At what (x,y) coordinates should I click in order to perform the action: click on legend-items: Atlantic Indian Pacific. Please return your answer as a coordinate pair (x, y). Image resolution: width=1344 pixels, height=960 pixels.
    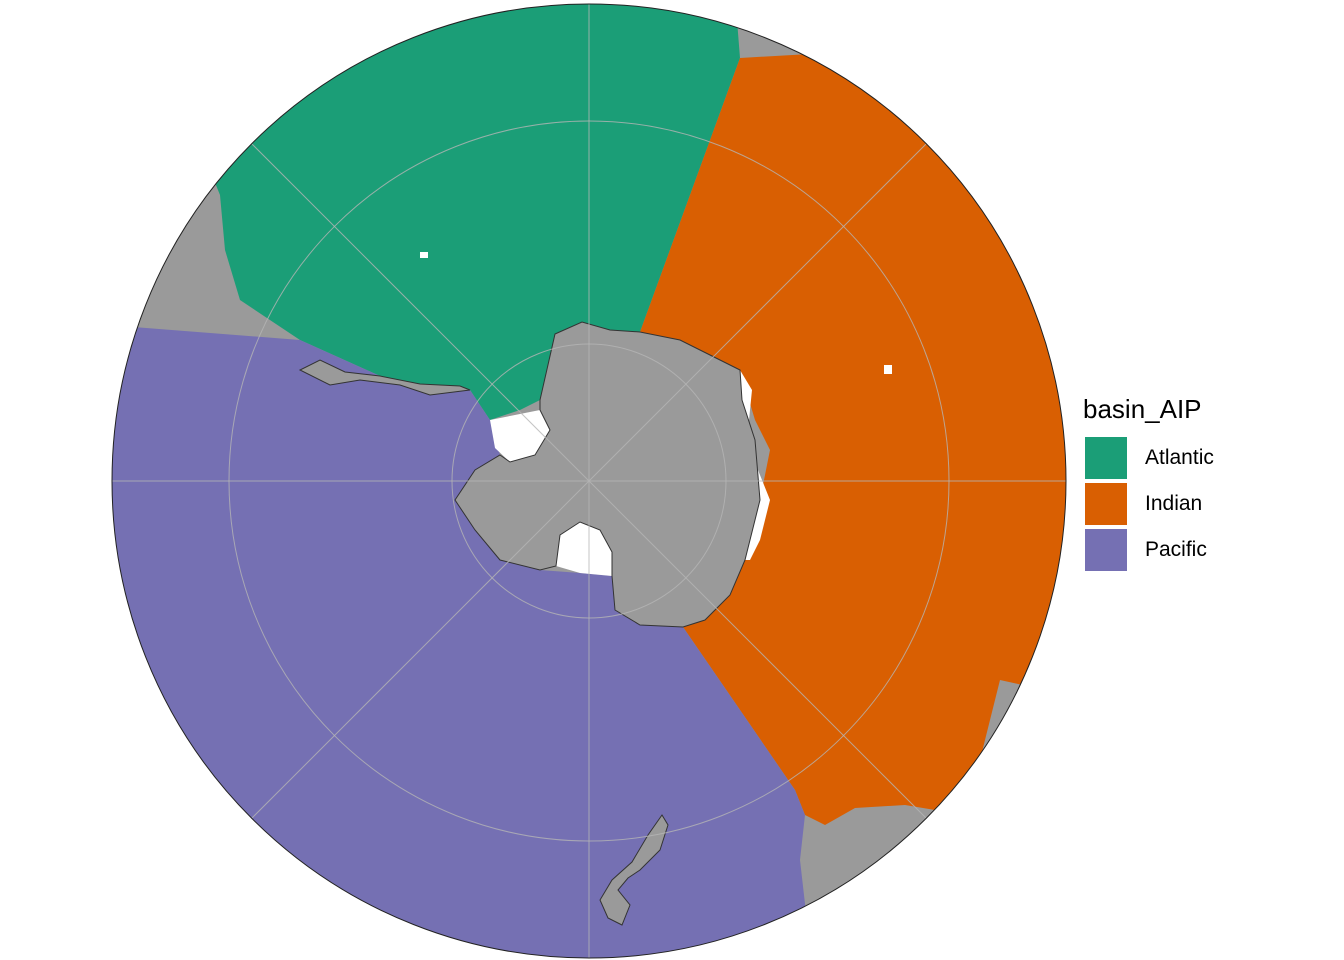
    Looking at the image, I should click on (1148, 504).